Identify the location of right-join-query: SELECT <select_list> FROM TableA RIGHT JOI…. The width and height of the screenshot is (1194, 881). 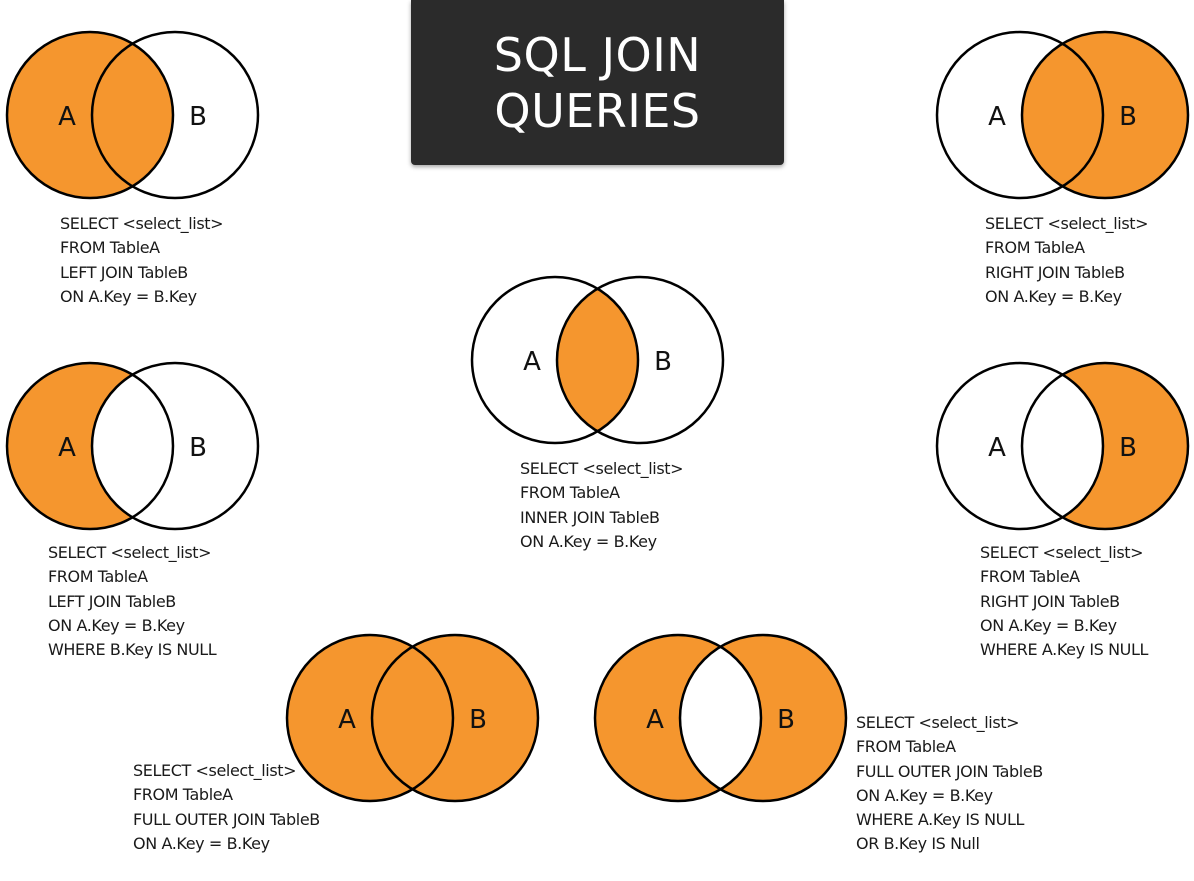
(1067, 260).